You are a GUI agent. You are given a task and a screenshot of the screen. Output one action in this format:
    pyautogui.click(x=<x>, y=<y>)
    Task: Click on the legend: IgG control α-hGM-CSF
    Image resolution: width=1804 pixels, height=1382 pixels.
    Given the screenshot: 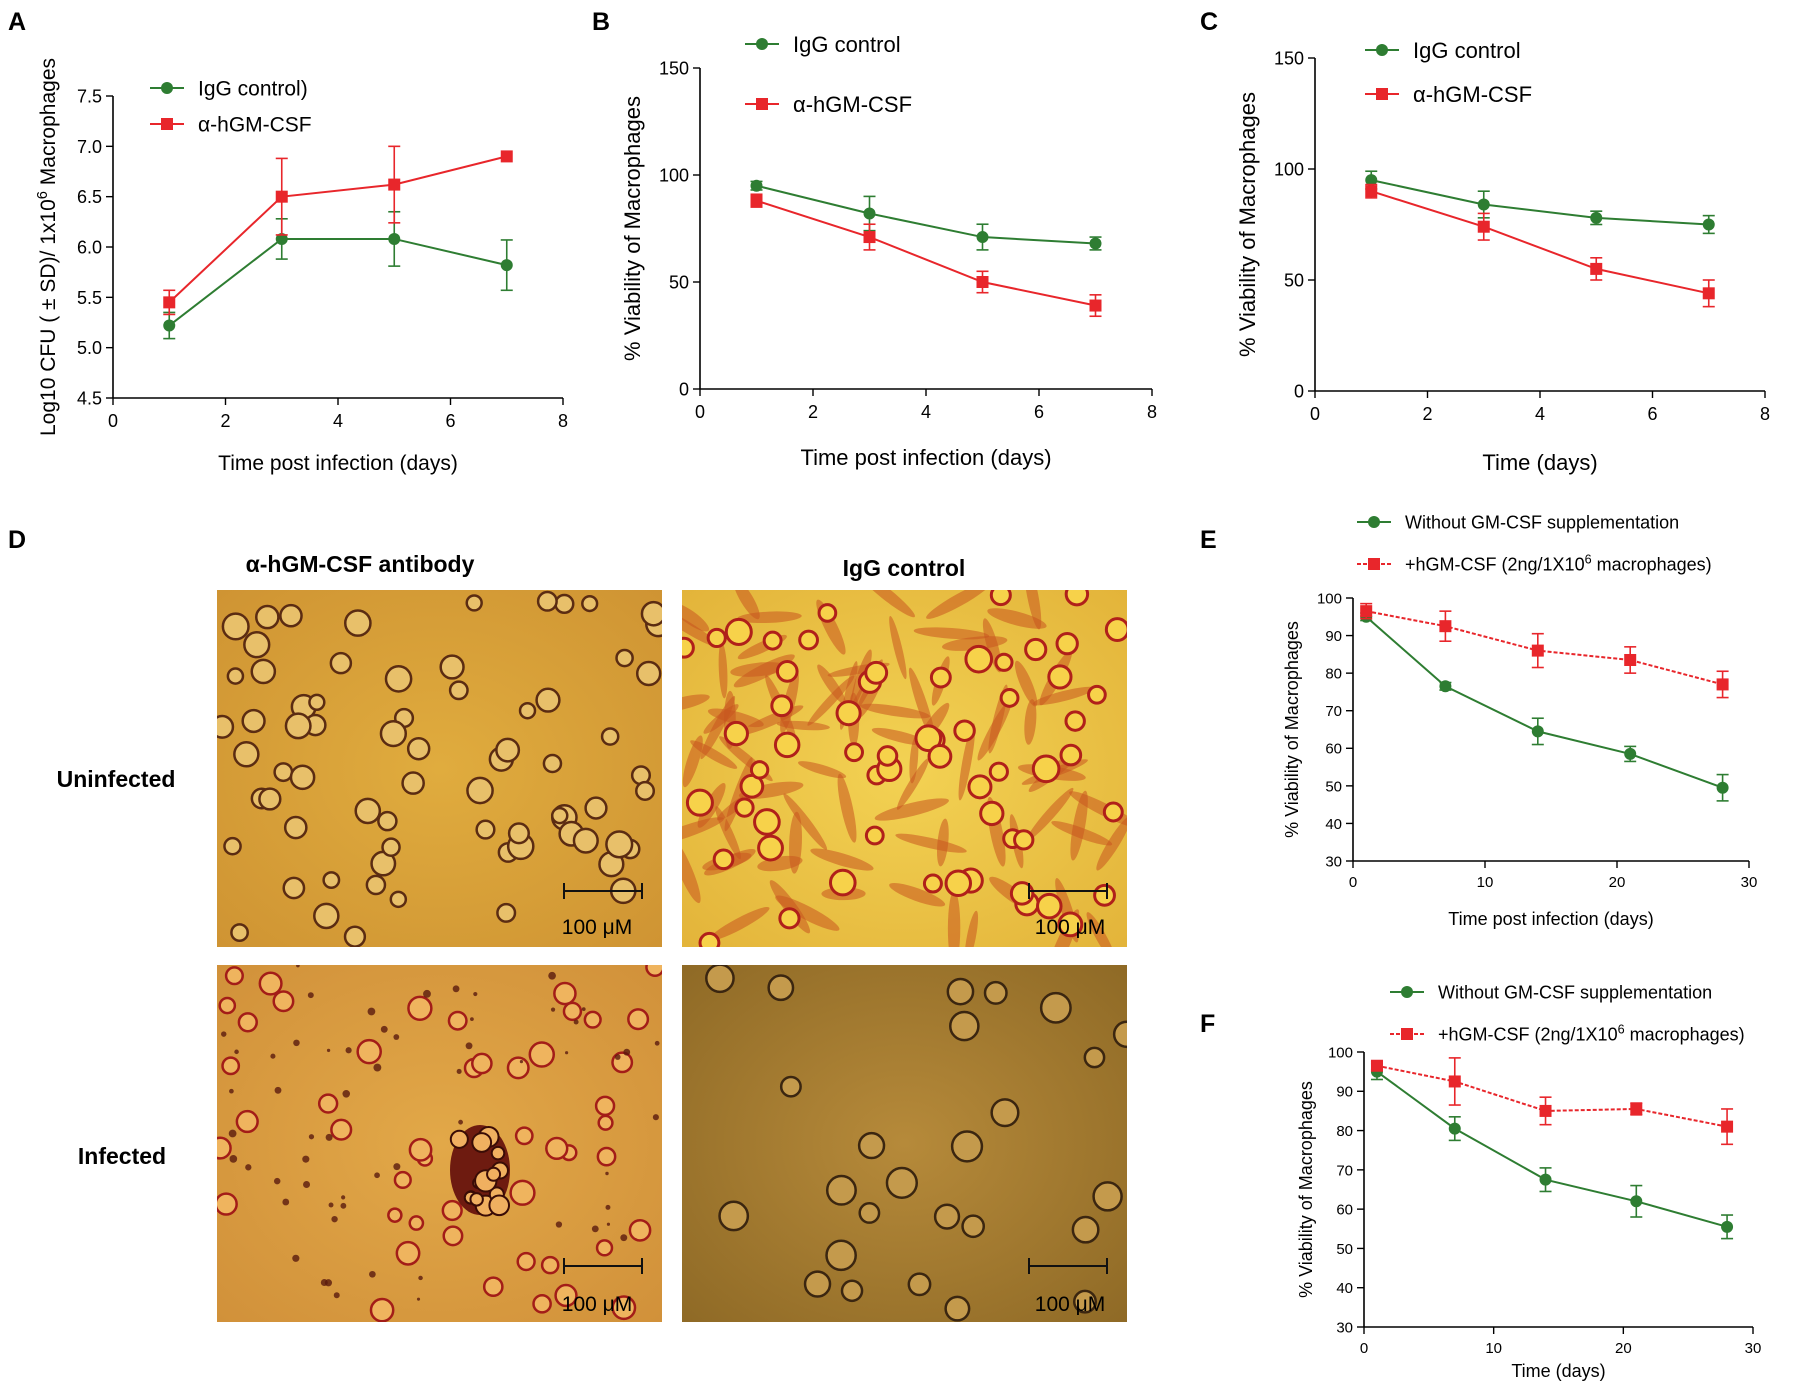 What is the action you would take?
    pyautogui.click(x=1448, y=72)
    